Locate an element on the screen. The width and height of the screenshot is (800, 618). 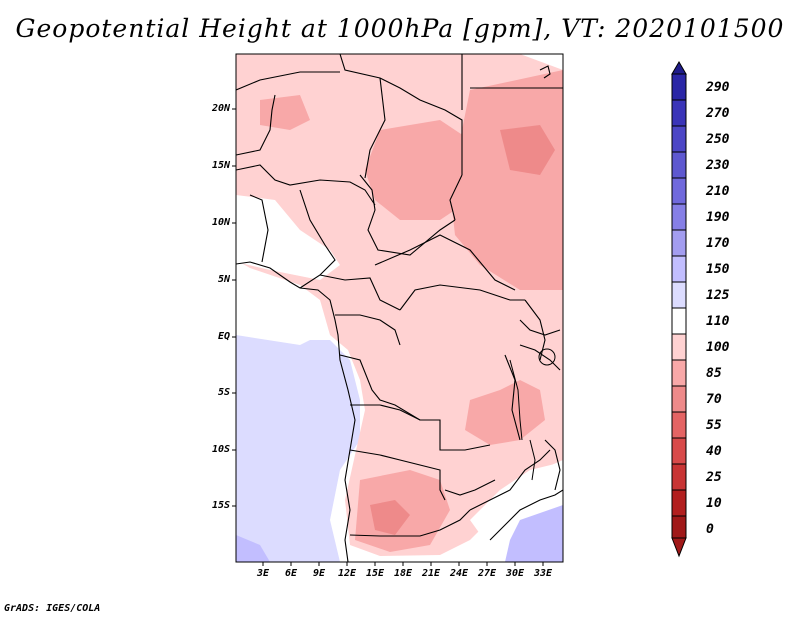
lon-label-18e: 18E is located at coordinates (403, 573).